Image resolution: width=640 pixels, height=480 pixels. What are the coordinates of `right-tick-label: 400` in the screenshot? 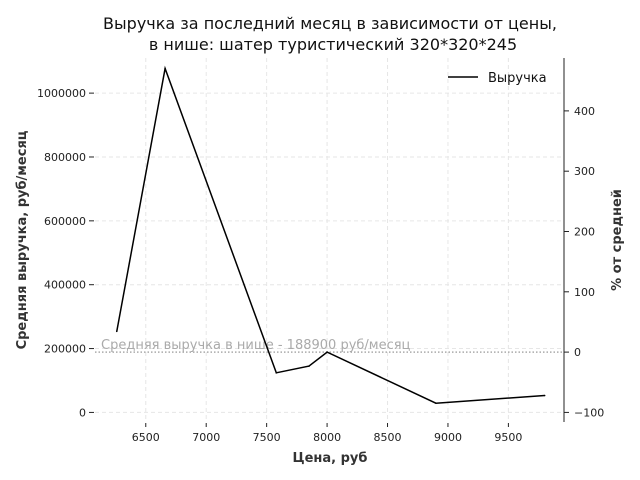 It's located at (584, 111).